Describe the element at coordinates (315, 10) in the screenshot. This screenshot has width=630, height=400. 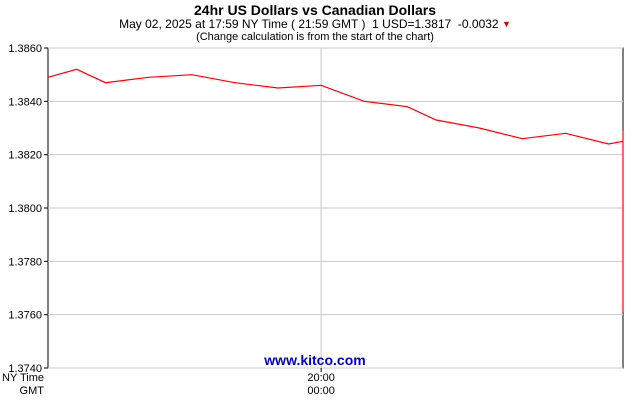
I see `chart-title: 24hr US Dollars vs Canadian Dollars` at that location.